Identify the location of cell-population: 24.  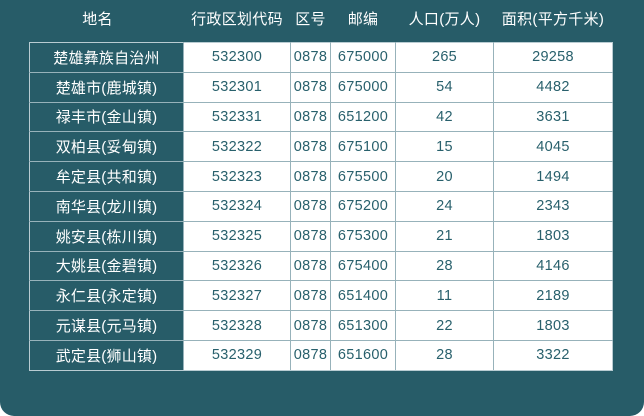
(444, 206).